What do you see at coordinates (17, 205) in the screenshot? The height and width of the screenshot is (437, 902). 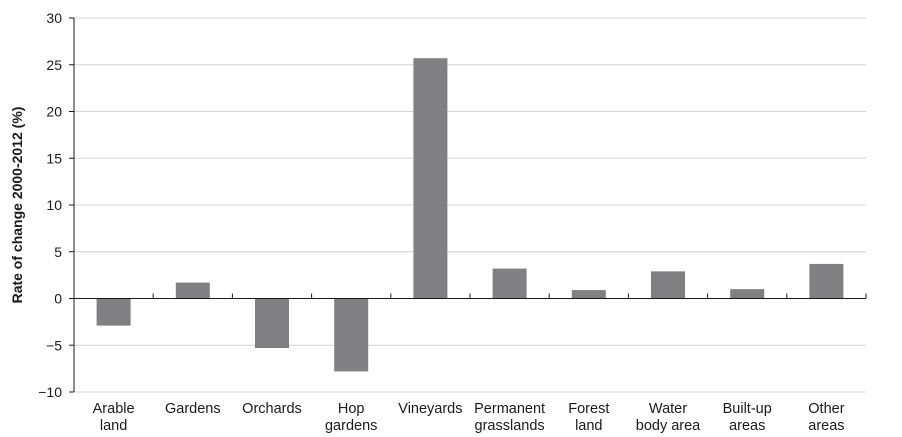 I see `y-axis-title: Rate of change 2000-2012 (%)` at bounding box center [17, 205].